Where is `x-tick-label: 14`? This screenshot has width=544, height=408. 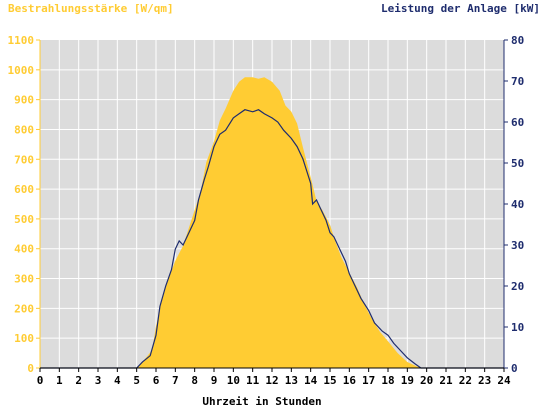 x-tick-label: 14 is located at coordinates (311, 380).